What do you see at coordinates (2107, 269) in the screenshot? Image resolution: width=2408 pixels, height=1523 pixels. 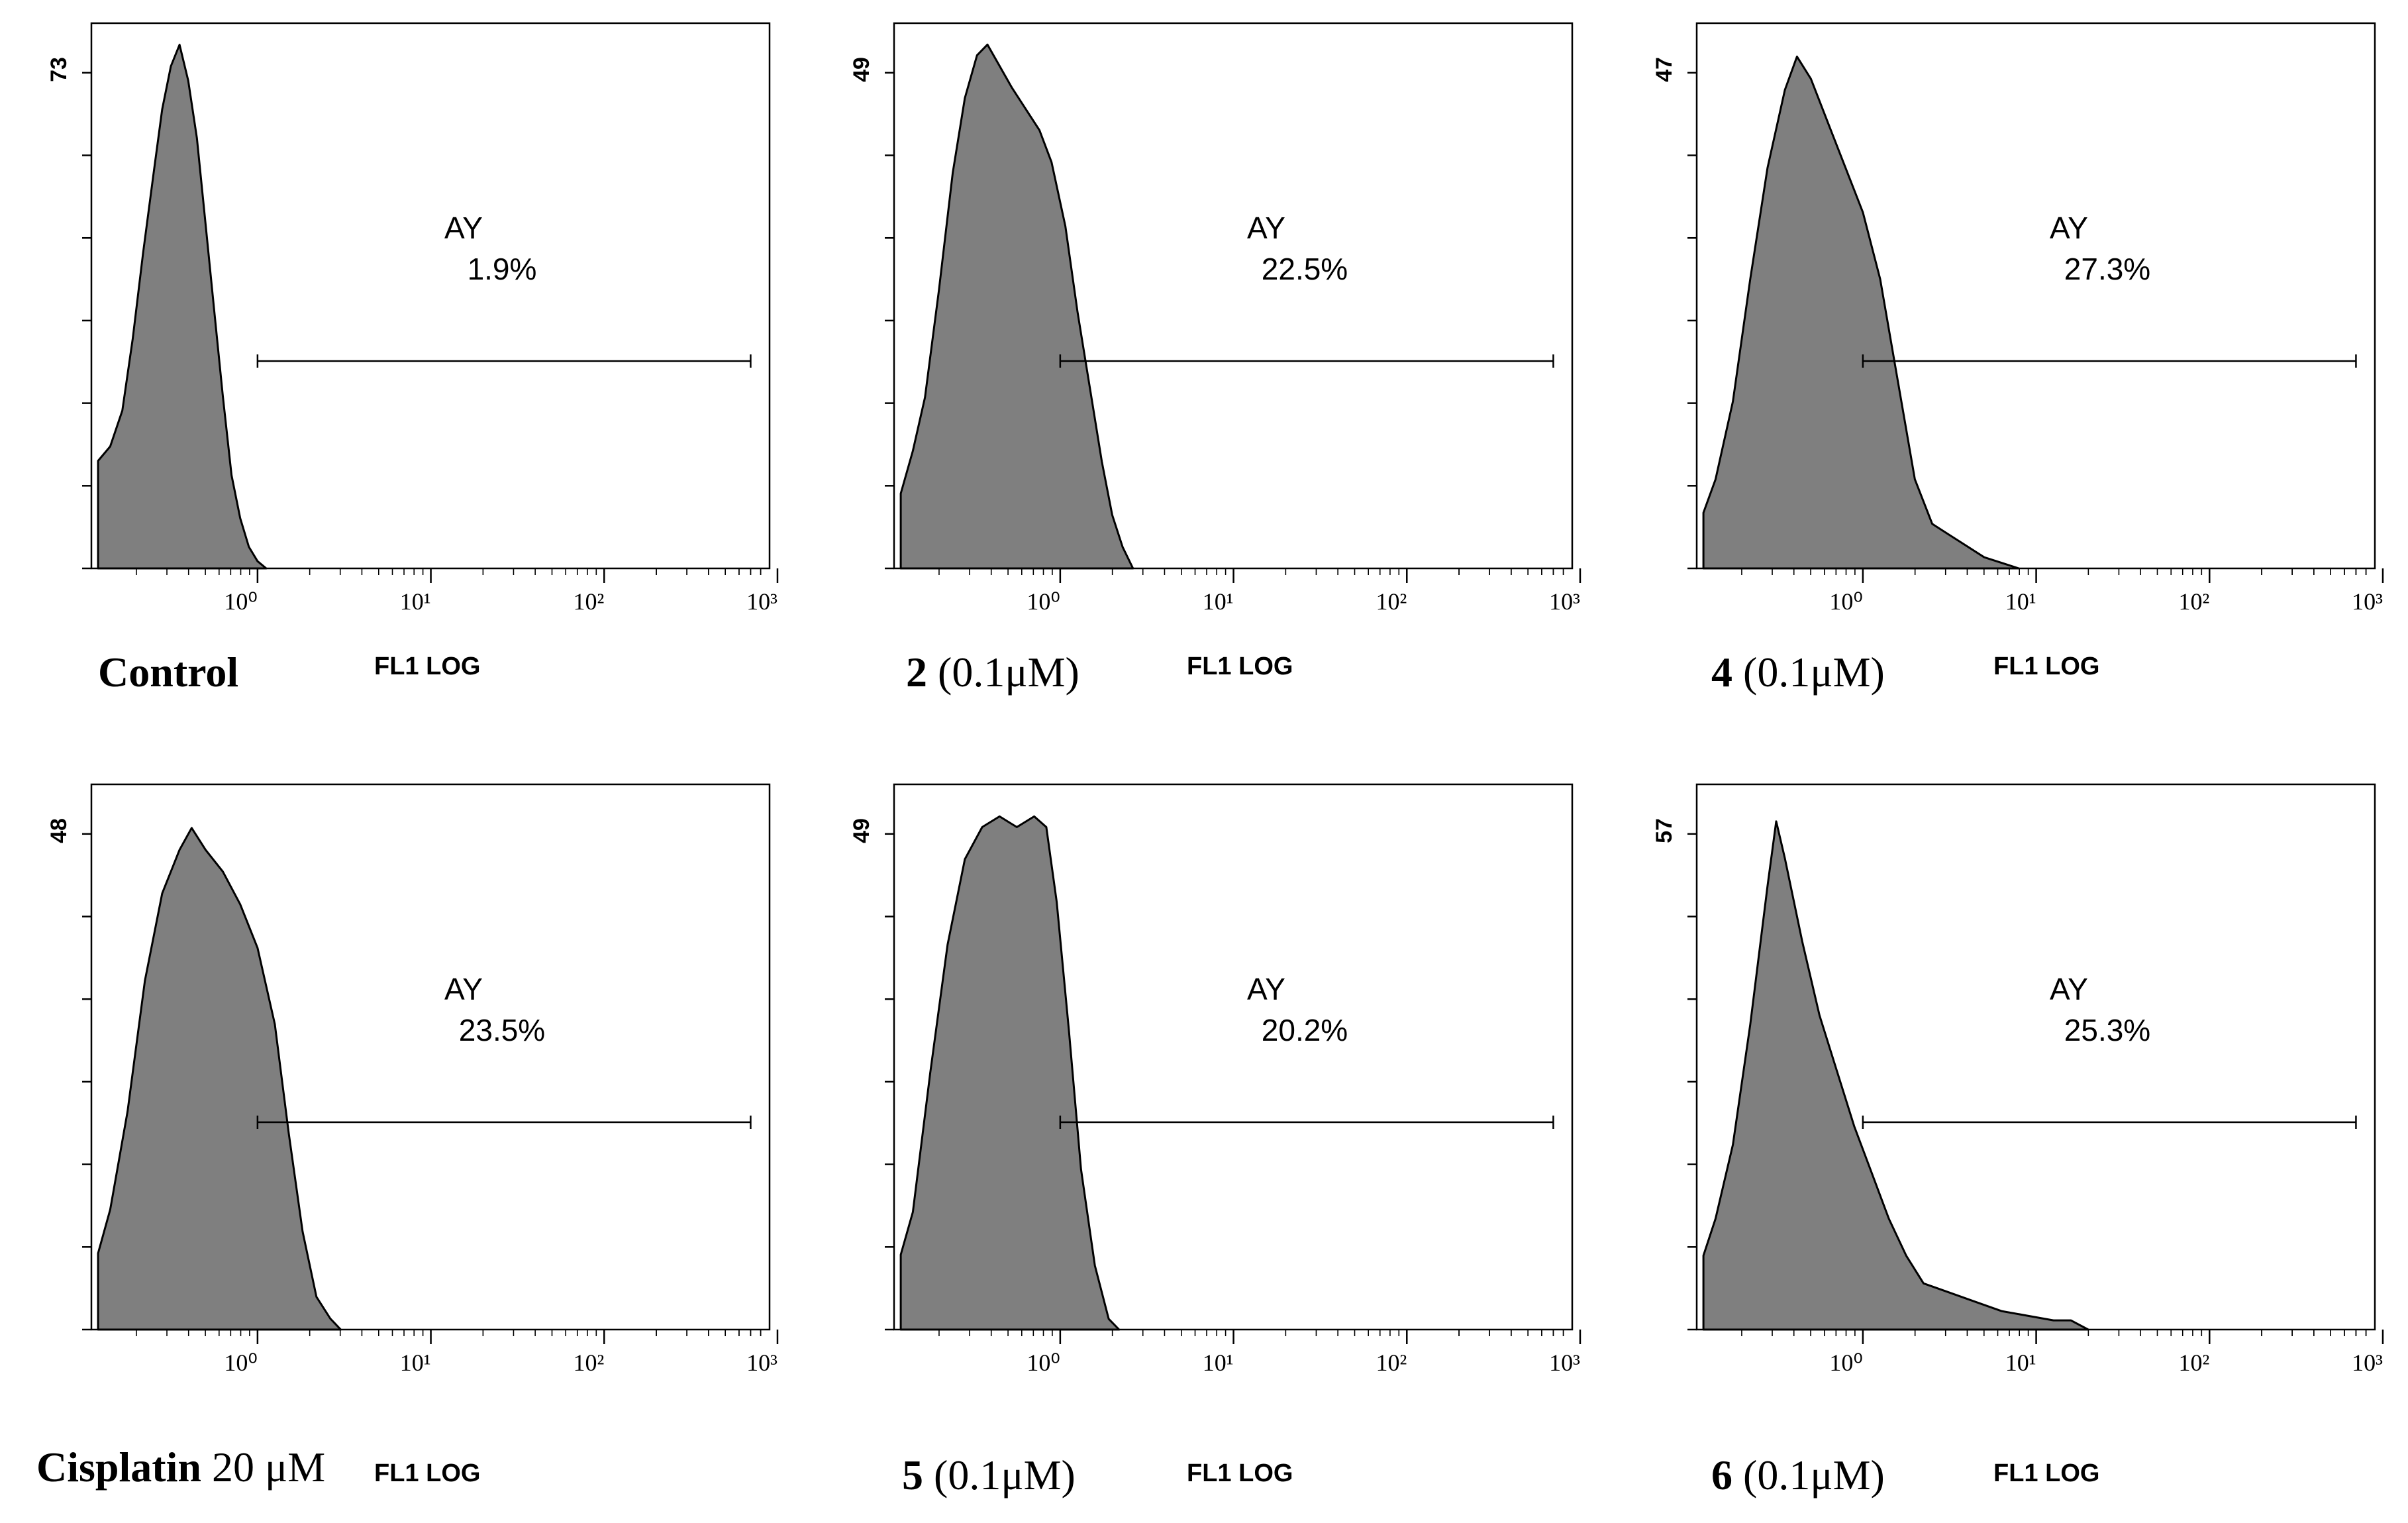 I see `gate-percent: 27.3%` at bounding box center [2107, 269].